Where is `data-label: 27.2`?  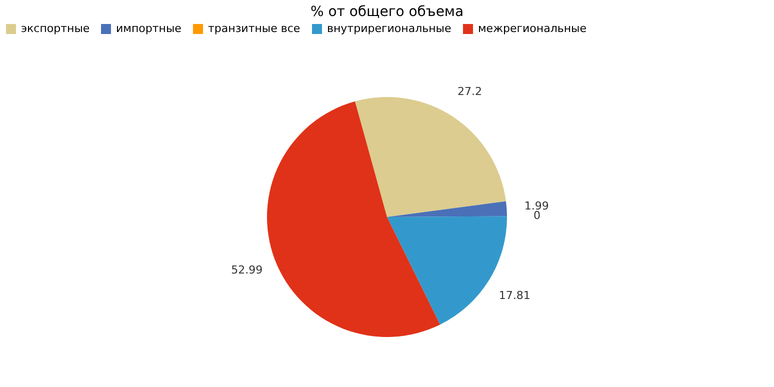
data-label: 27.2 is located at coordinates (470, 91).